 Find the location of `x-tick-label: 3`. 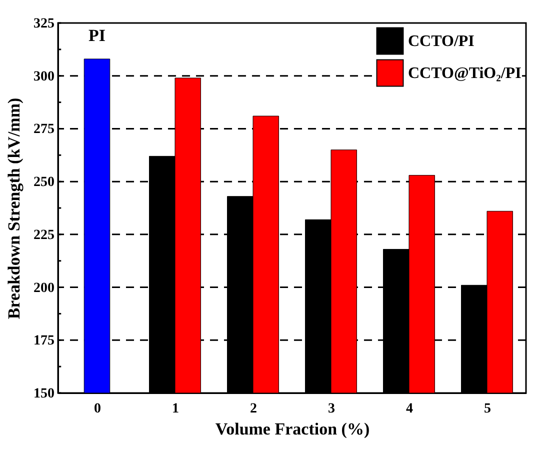

x-tick-label: 3 is located at coordinates (331, 409).